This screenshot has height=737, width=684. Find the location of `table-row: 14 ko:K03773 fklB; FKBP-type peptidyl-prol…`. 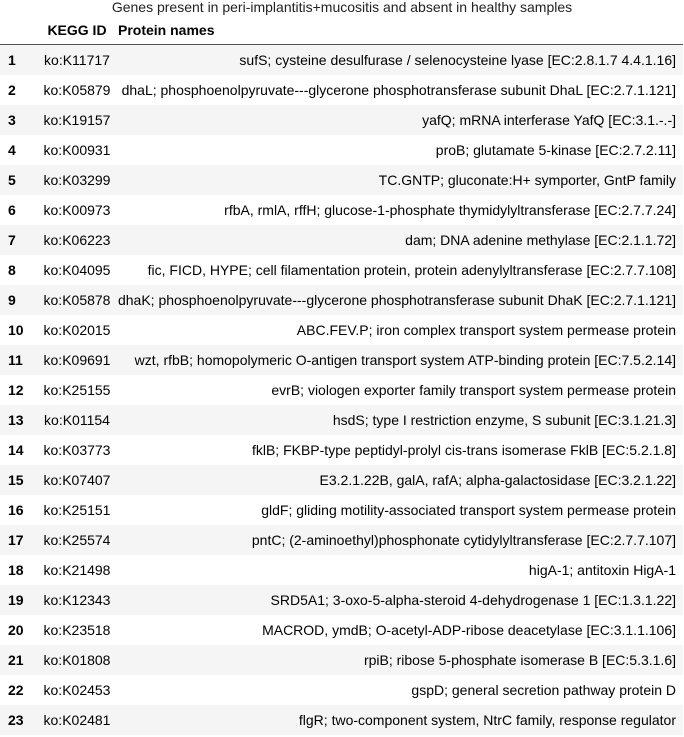

table-row: 14 ko:K03773 fklB; FKBP-type peptidyl-prol… is located at coordinates (341, 450).